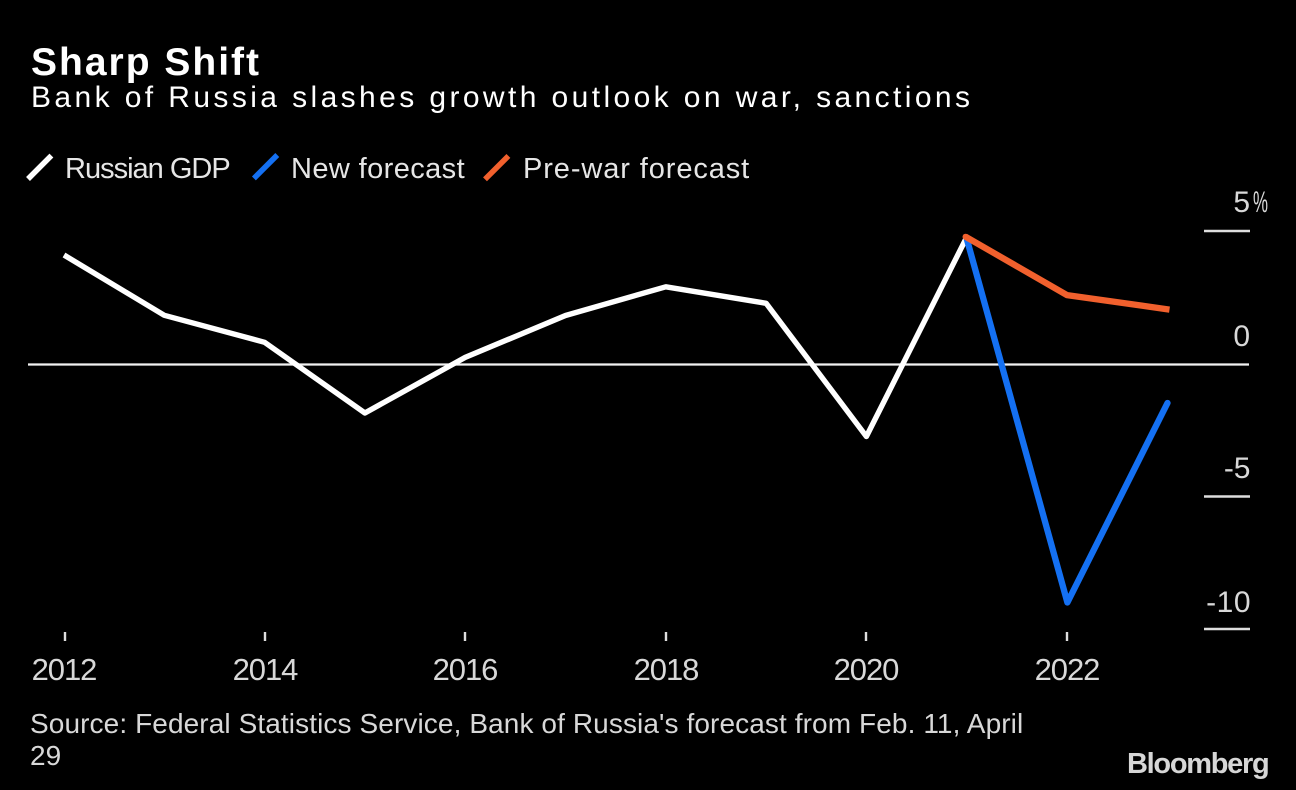 The image size is (1296, 790). I want to click on svg-text: 2020, so click(867, 669).